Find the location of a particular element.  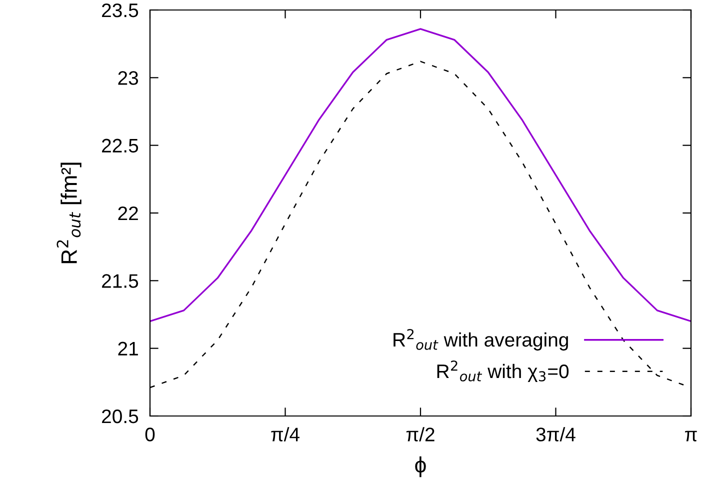

x-tick-label: π/2 is located at coordinates (420, 434).